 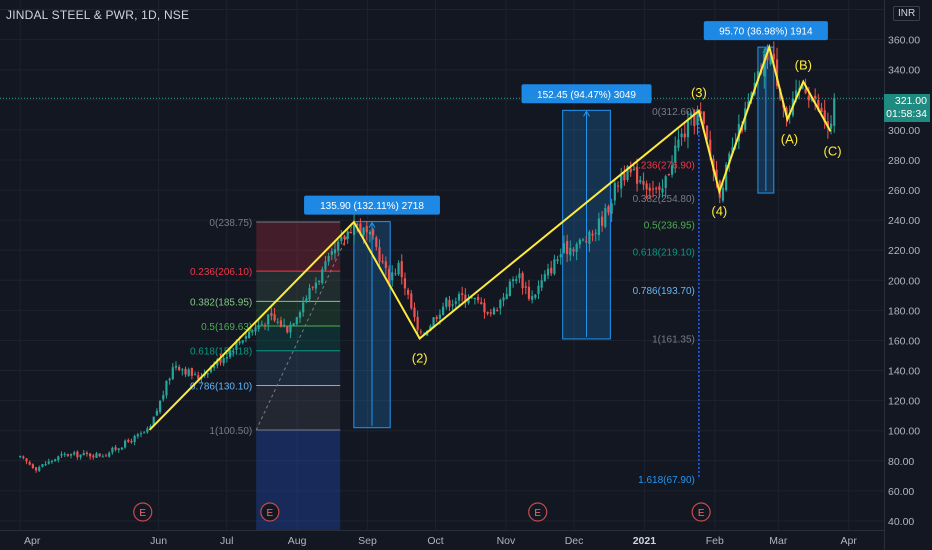 I want to click on fib-2-level-label: 1(161.35), so click(x=673, y=339).